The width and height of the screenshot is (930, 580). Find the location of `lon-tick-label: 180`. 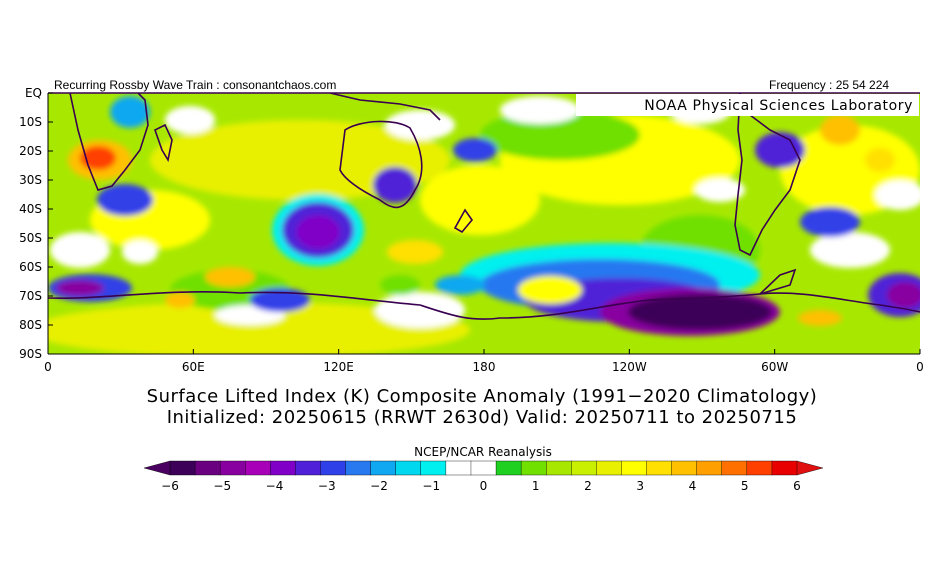

lon-tick-label: 180 is located at coordinates (484, 367).